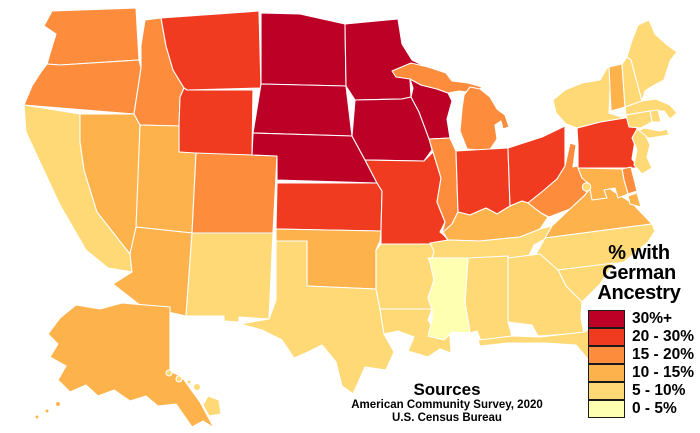 The width and height of the screenshot is (700, 433). I want to click on state-new-mexico, so click(229, 277).